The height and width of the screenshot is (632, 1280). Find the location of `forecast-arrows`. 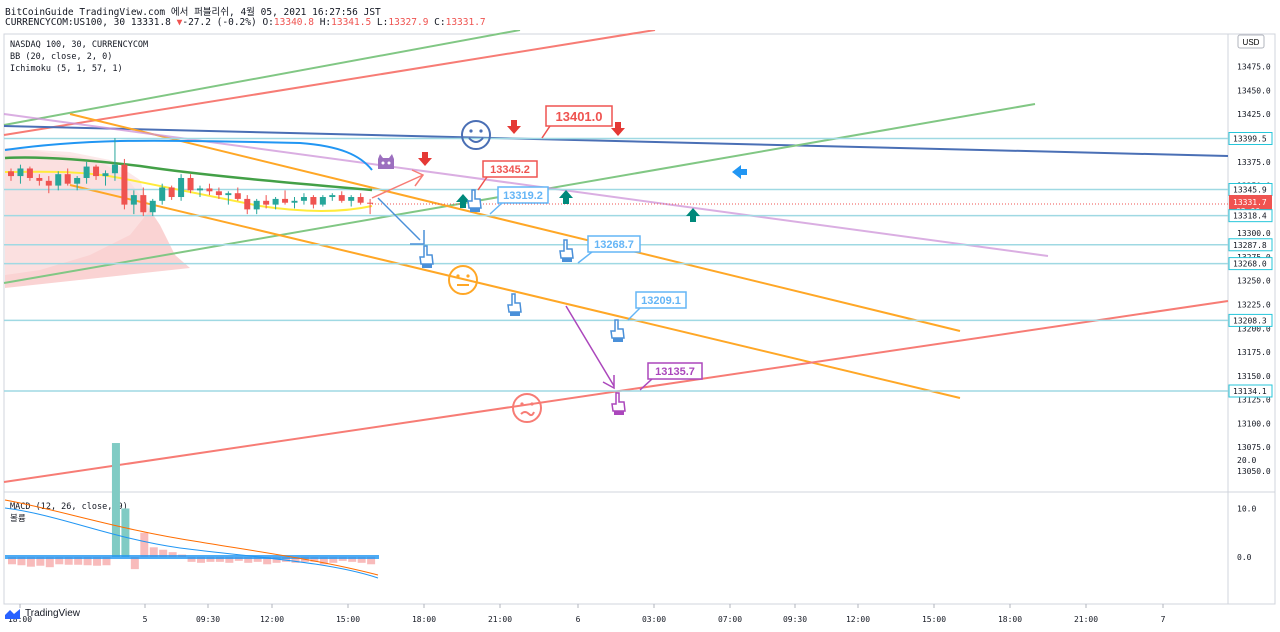

forecast-arrows is located at coordinates (493, 279).